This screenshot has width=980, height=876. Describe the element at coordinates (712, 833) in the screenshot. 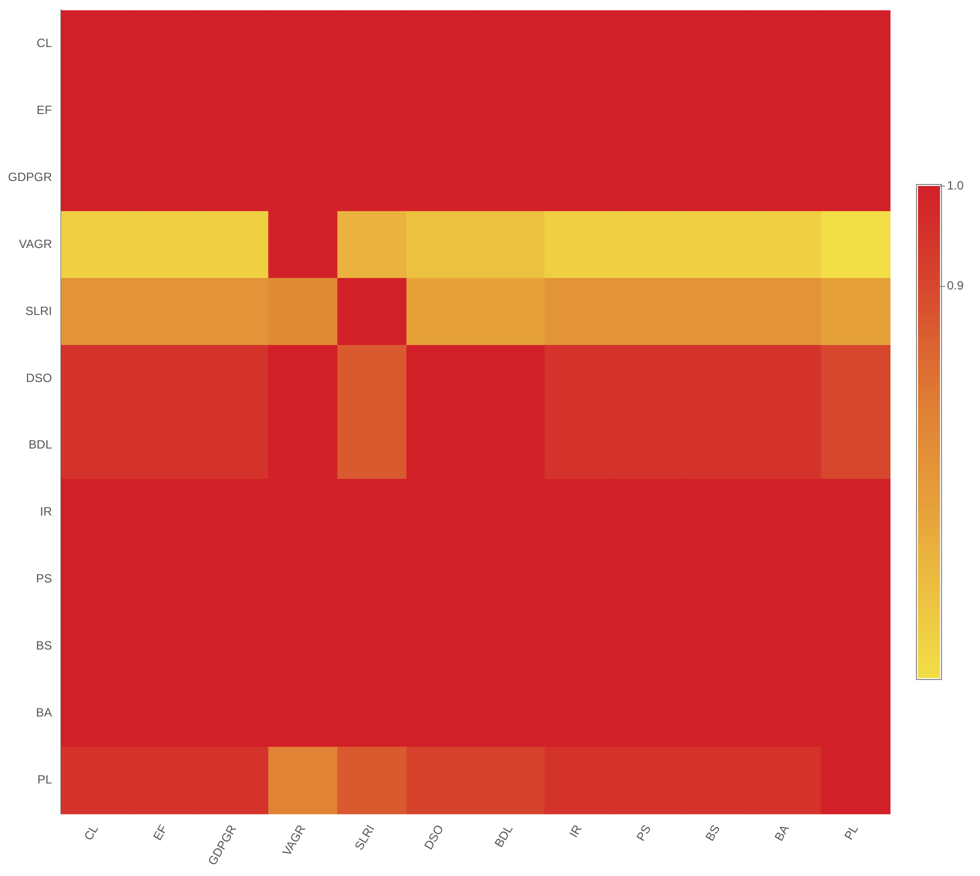

I see `x-tick-label: BS` at that location.